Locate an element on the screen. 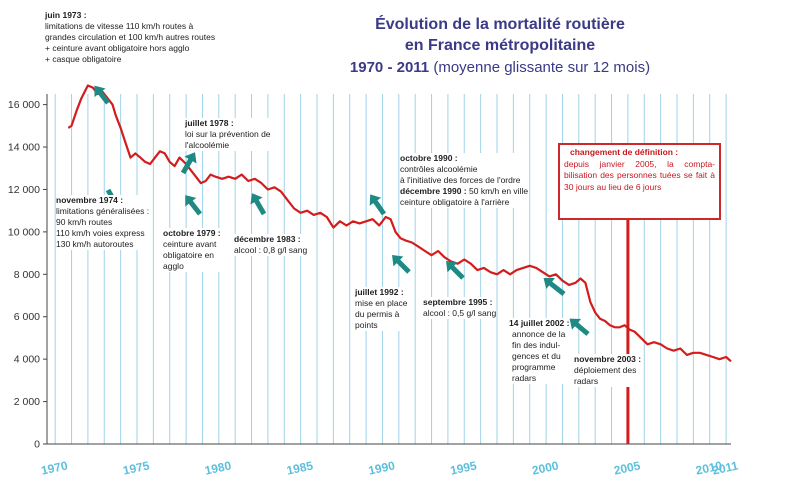  annotation-head: octobre 1979 : is located at coordinates (192, 233).